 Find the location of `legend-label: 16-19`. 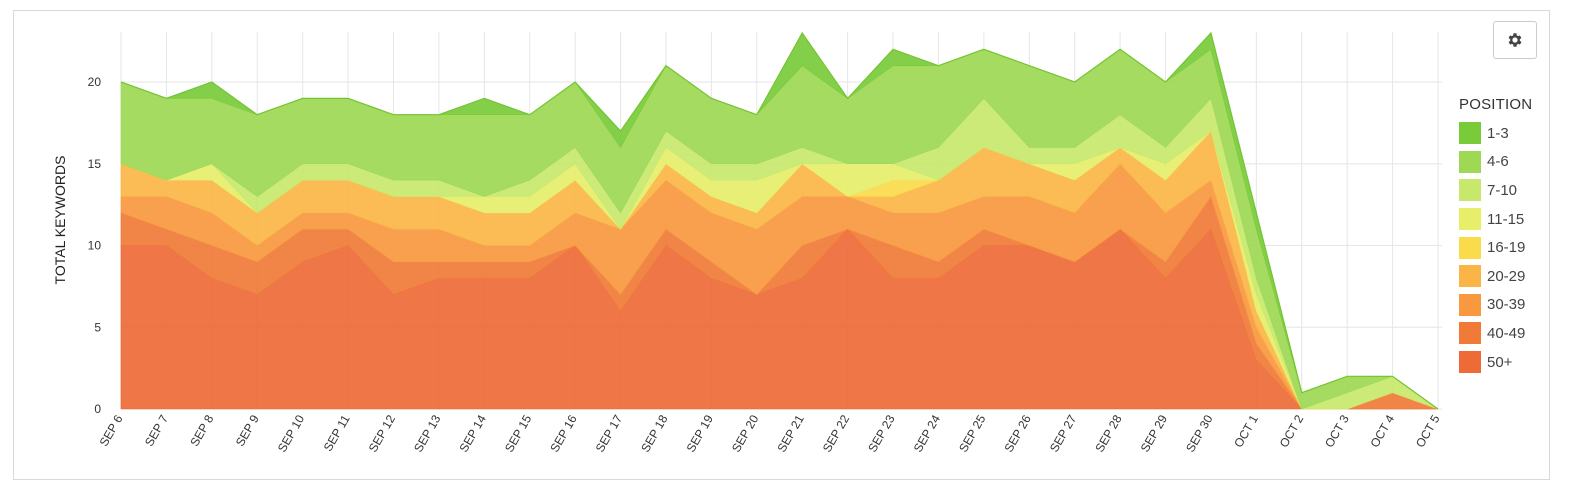

legend-label: 16-19 is located at coordinates (1506, 248).